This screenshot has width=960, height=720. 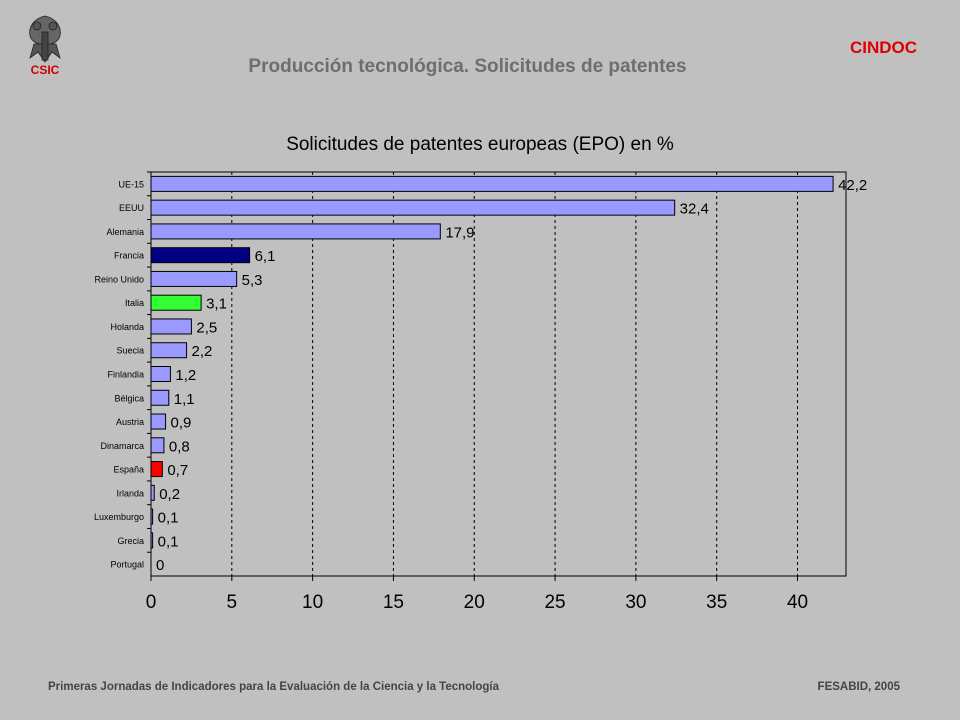 What do you see at coordinates (459, 232) in the screenshot?
I see `value-label: 17,9` at bounding box center [459, 232].